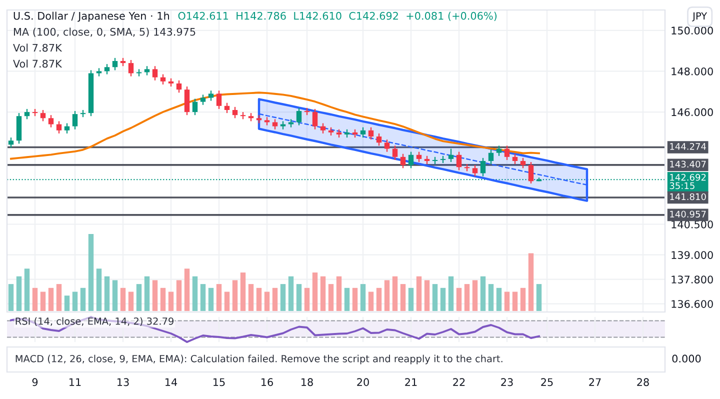  What do you see at coordinates (267, 382) in the screenshot?
I see `x-tick-label: 16` at bounding box center [267, 382].